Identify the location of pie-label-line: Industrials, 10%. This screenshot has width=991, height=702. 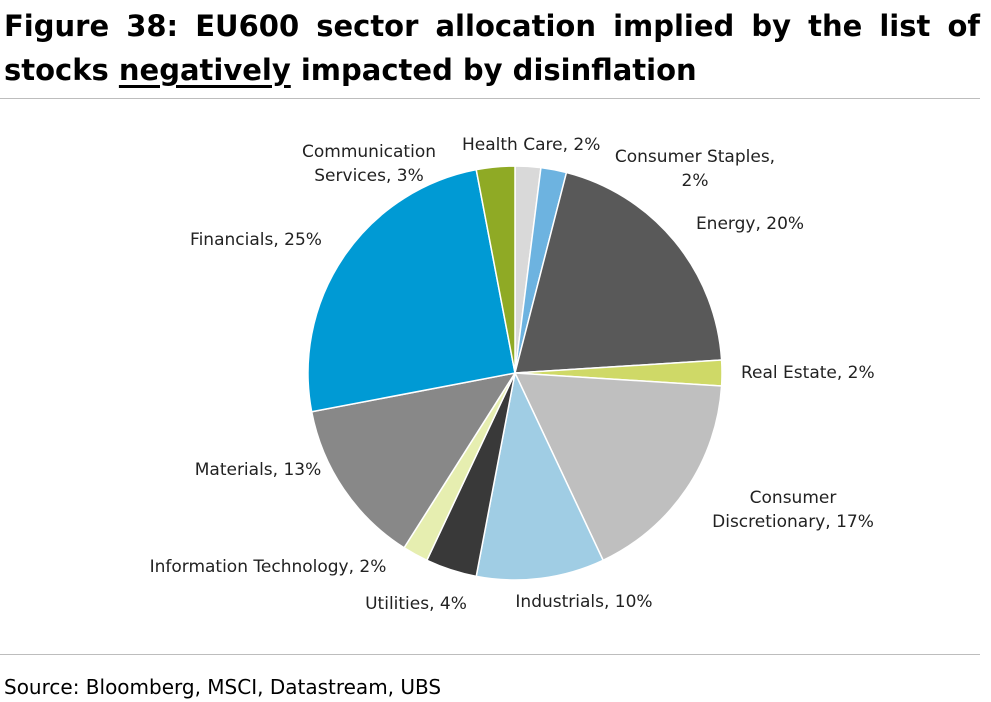
(583, 602).